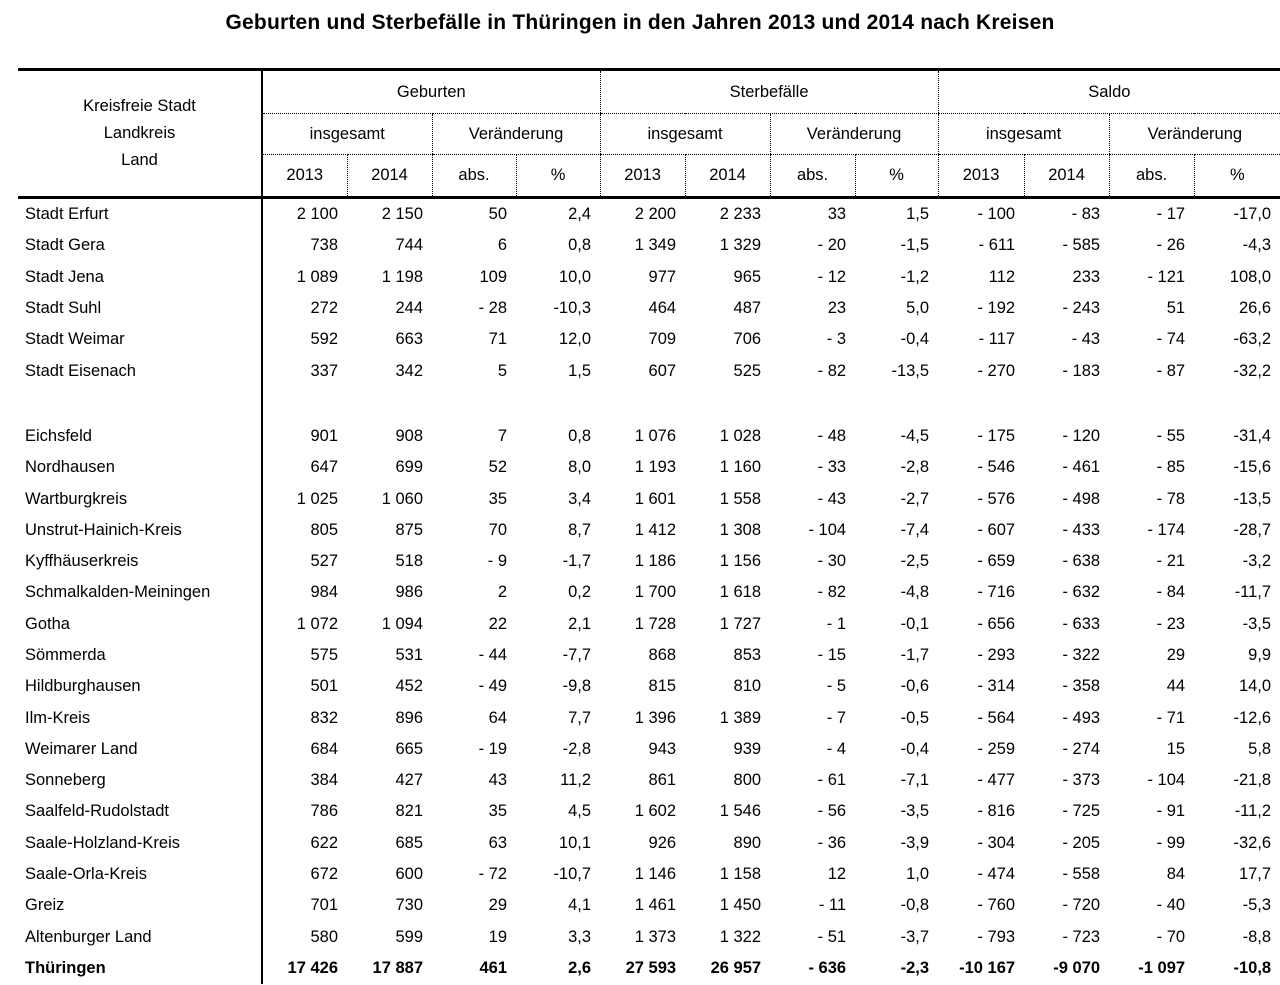 The image size is (1280, 985). Describe the element at coordinates (996, 936) in the screenshot. I see `value-cell: - 793` at that location.